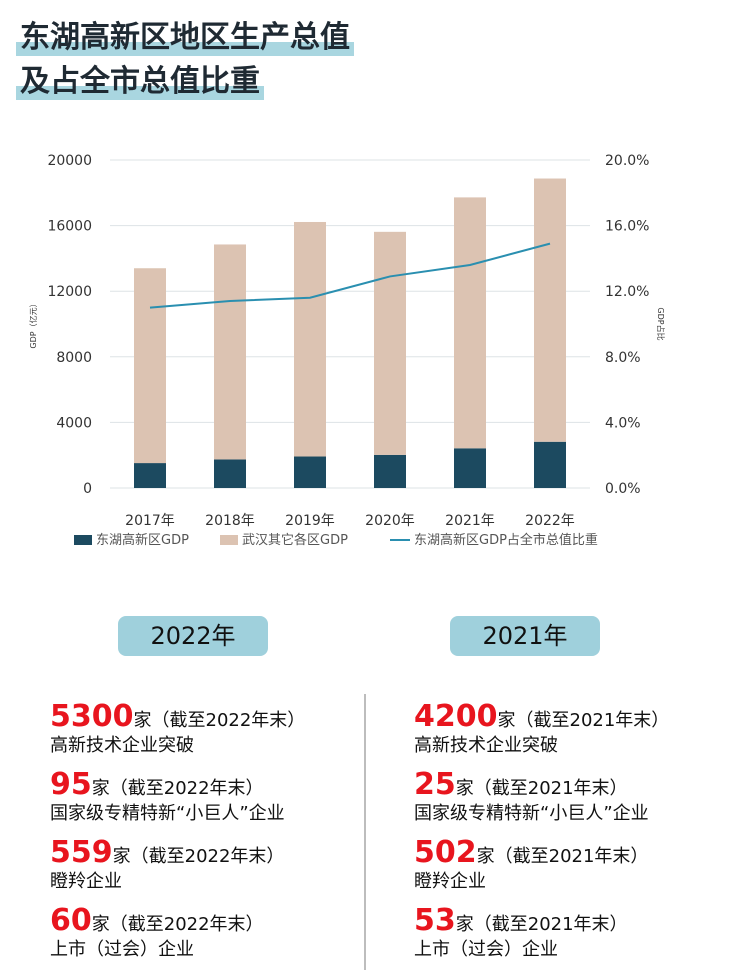 This screenshot has height=974, width=744. I want to click on stat-number: 25, so click(435, 784).